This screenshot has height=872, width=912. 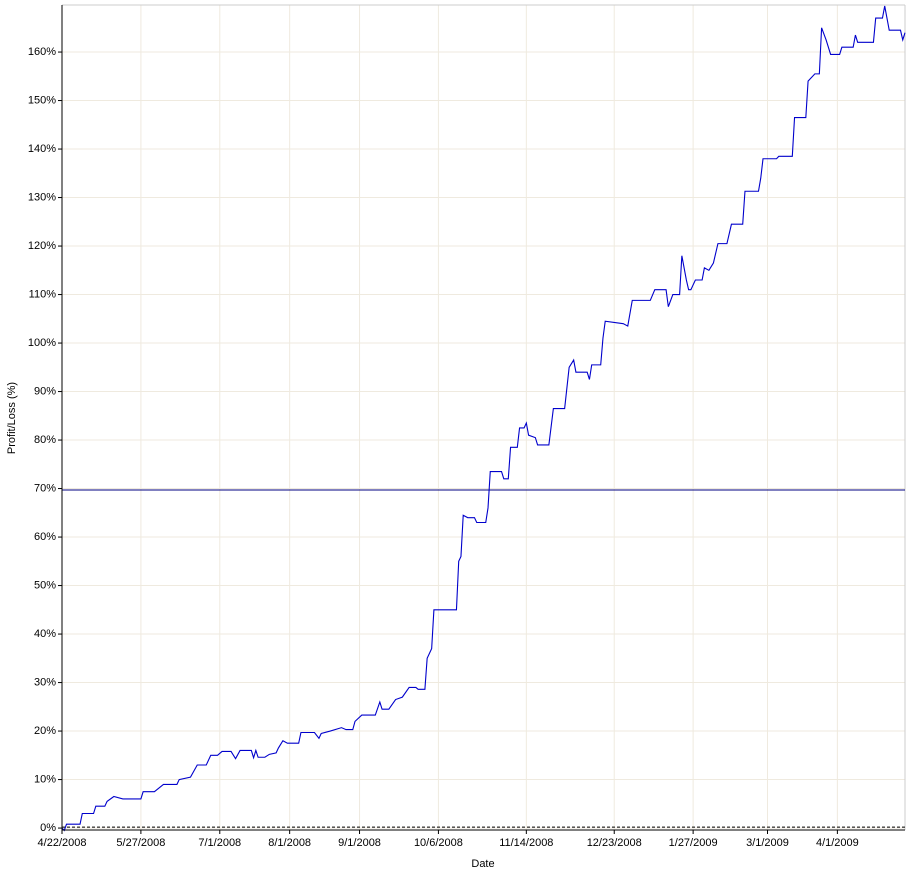 I want to click on x-axis-label: Date, so click(x=482, y=864).